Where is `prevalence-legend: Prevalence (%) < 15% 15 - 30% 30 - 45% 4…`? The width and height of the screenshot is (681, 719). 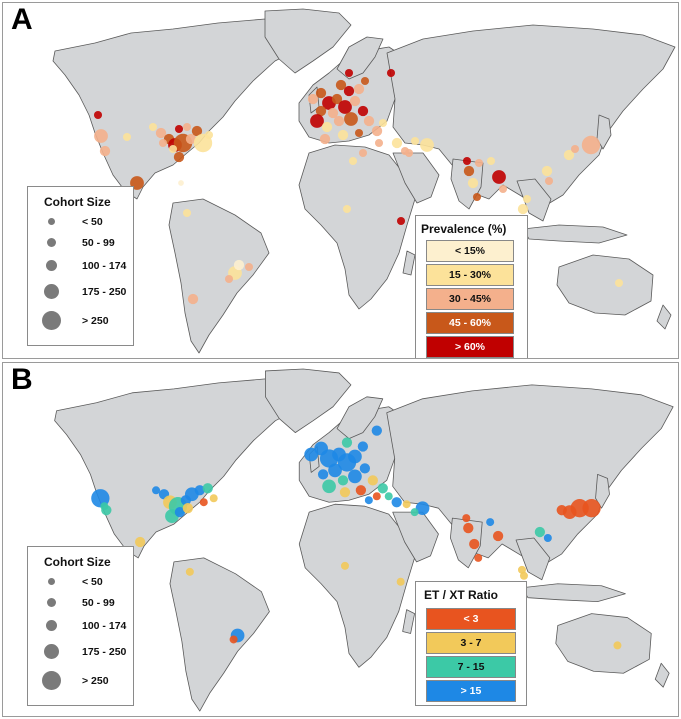
prevalence-legend: Prevalence (%) < 15% 15 - 30% 30 - 45% 4… is located at coordinates (471, 286).